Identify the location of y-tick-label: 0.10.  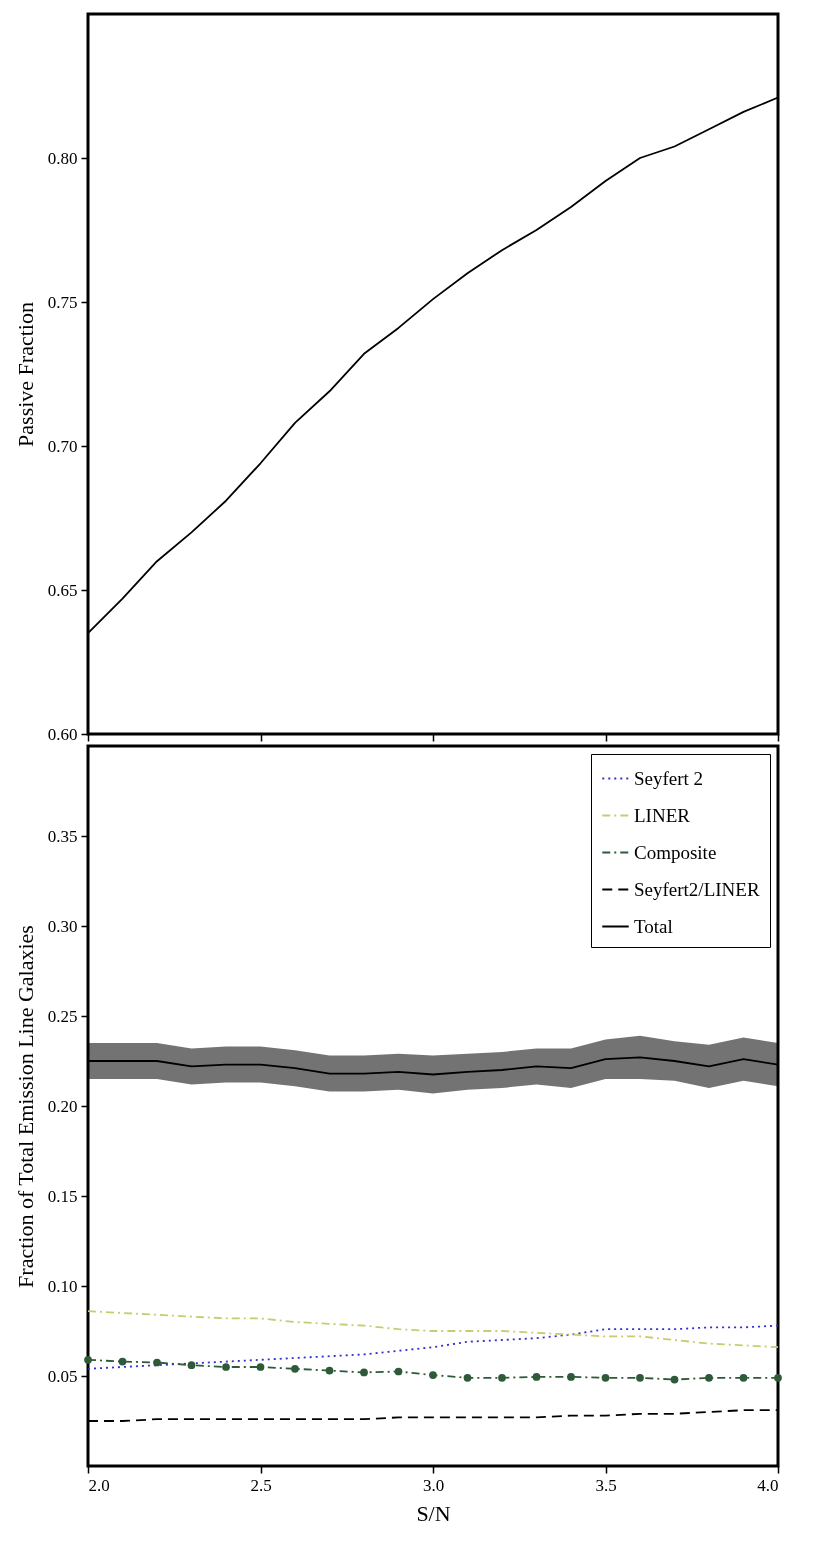
(62, 1286).